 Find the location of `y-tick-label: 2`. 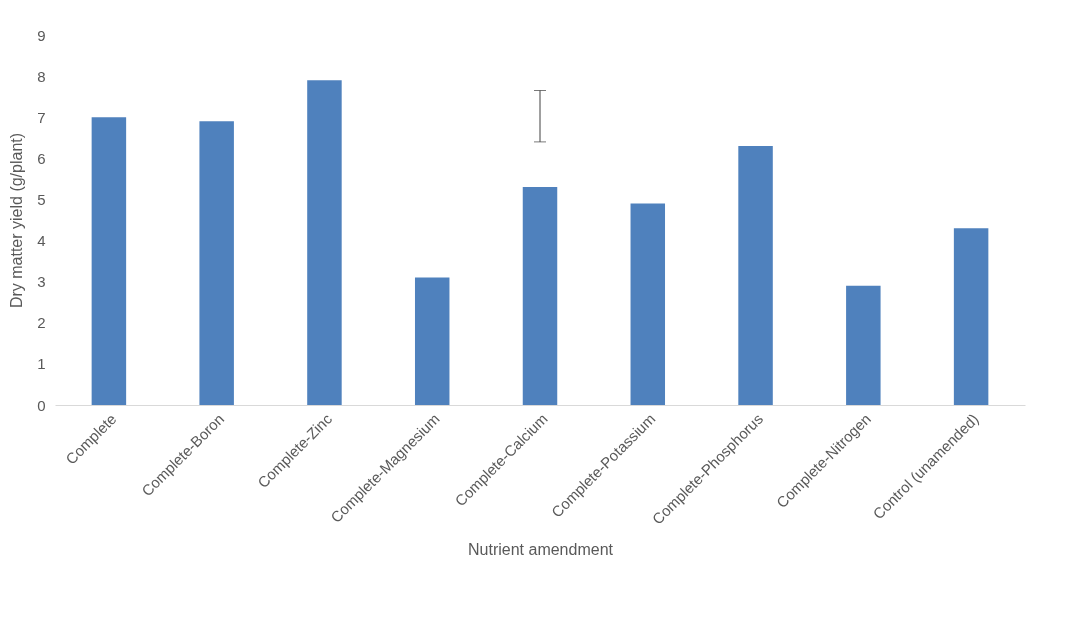

y-tick-label: 2 is located at coordinates (41, 323).